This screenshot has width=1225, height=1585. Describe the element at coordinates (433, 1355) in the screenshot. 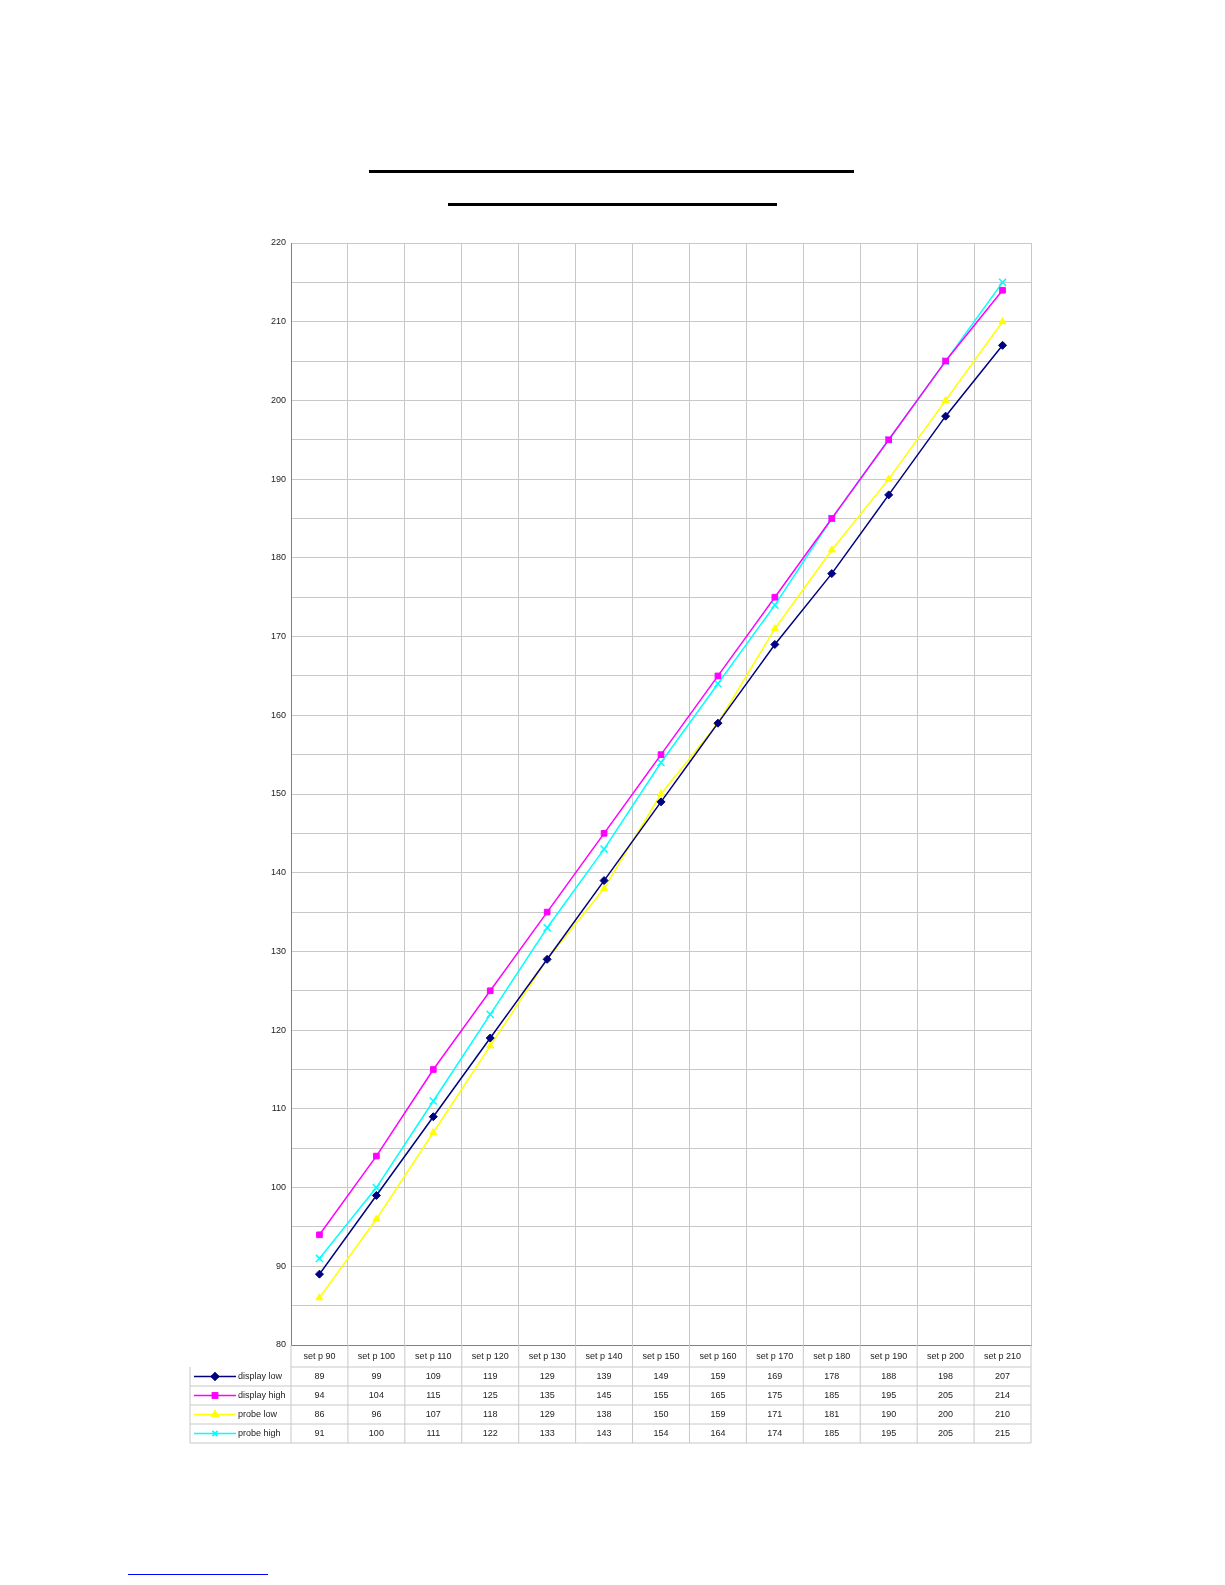

I see `x-tick-label: set p 110` at that location.